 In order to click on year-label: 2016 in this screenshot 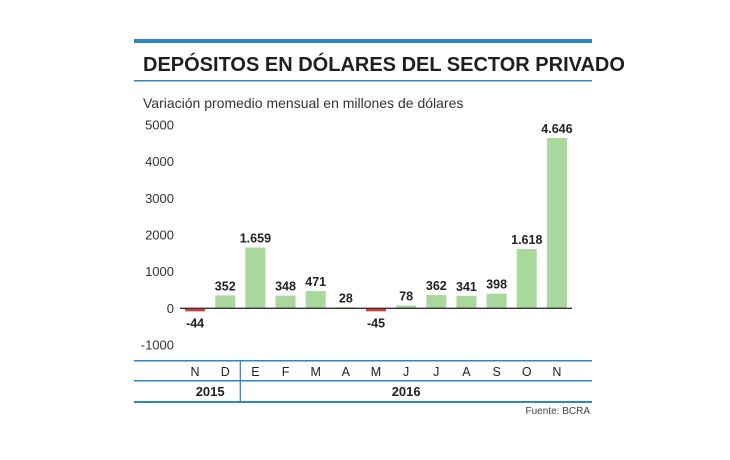, I will do `click(406, 391)`.